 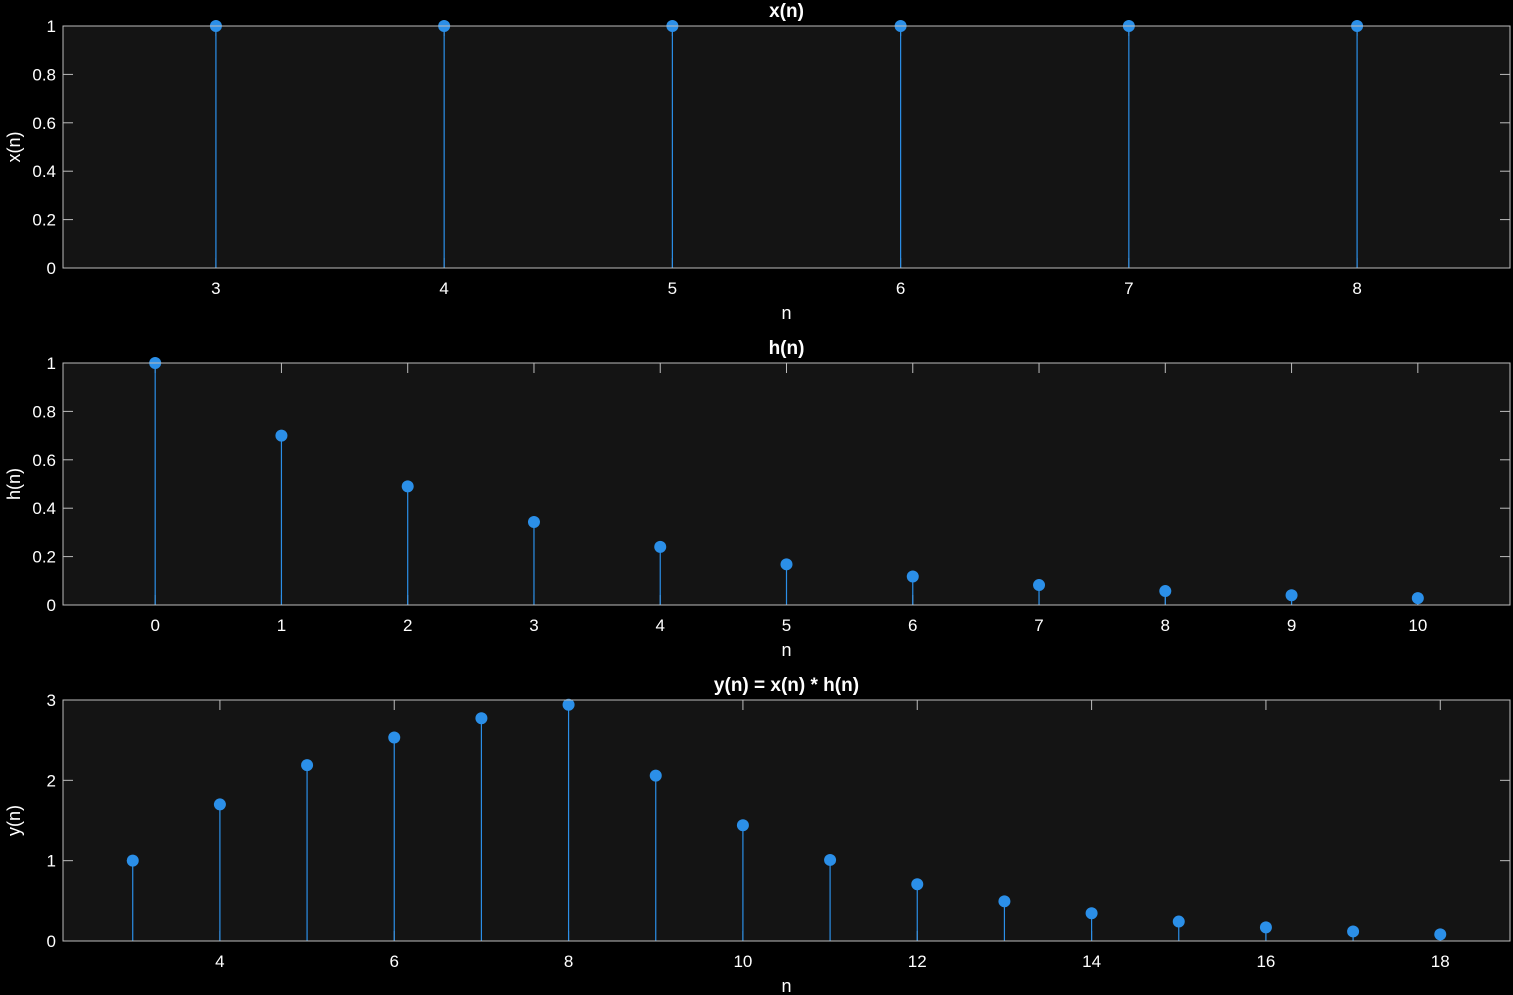 What do you see at coordinates (1291, 625) in the screenshot?
I see `x-tick-label: 9` at bounding box center [1291, 625].